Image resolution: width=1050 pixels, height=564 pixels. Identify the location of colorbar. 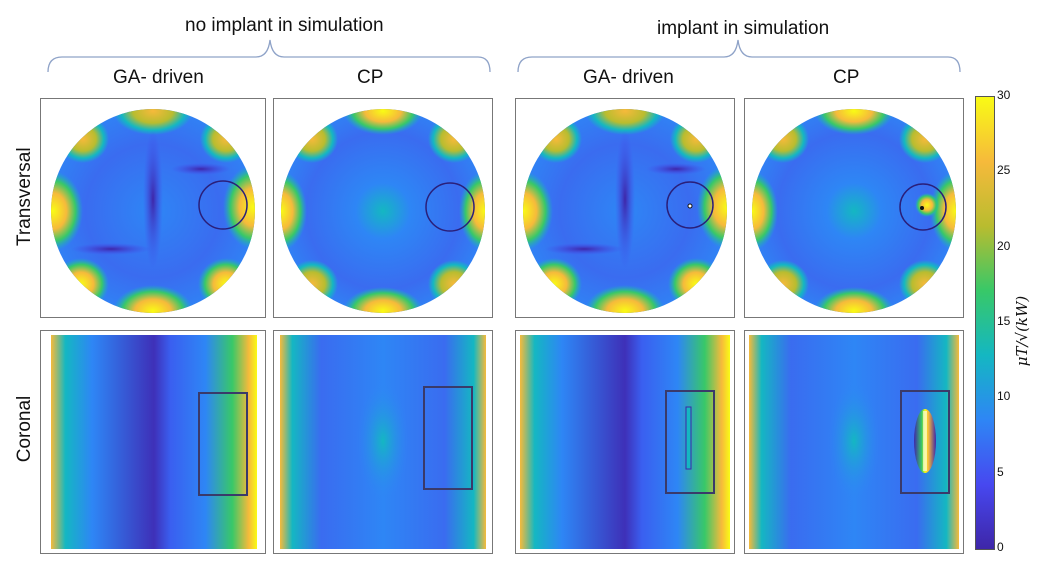
(985, 323).